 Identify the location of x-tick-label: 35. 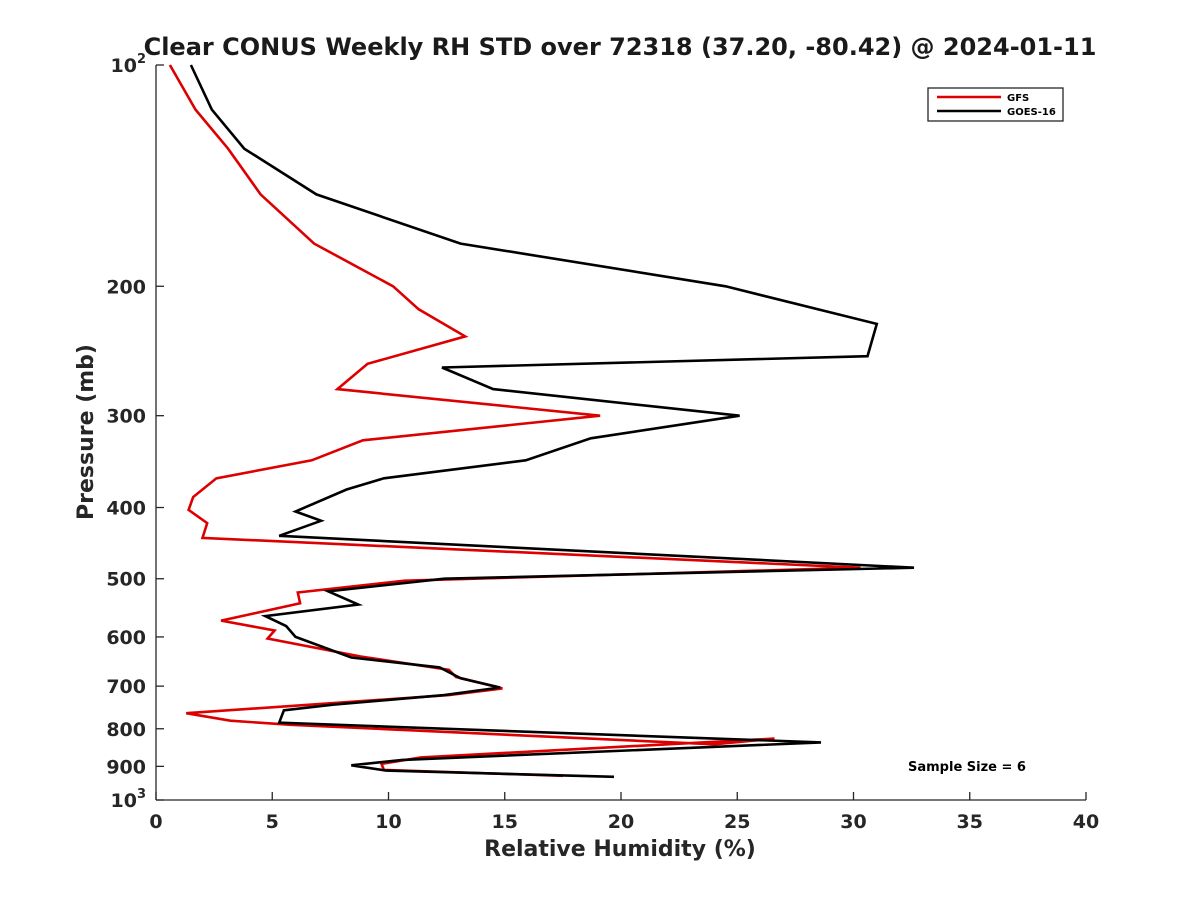
(970, 822).